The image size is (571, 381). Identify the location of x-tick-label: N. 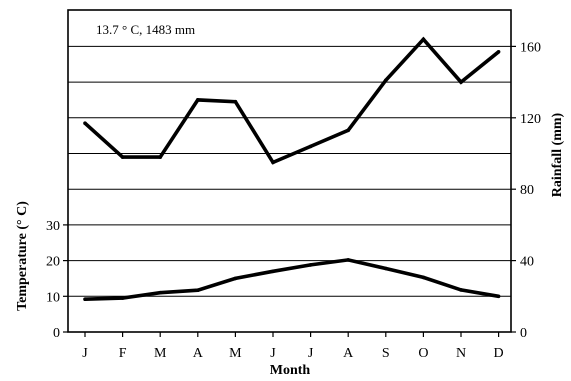
(461, 353).